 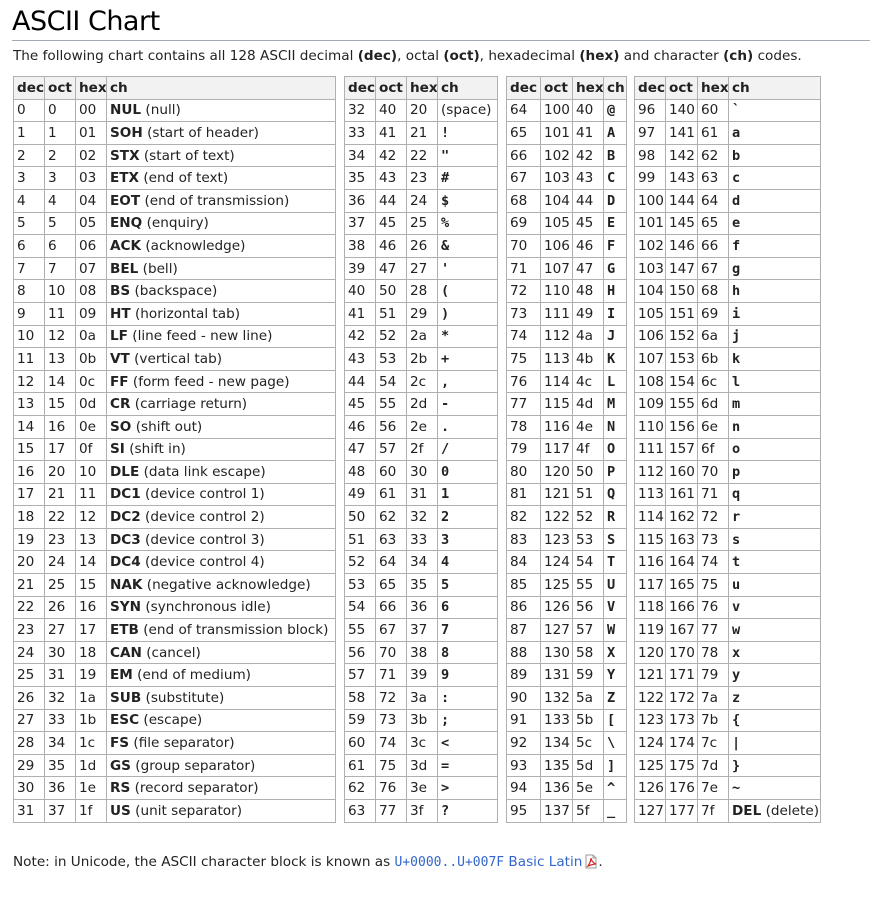 I want to click on hex-cell: 77, so click(x=713, y=630).